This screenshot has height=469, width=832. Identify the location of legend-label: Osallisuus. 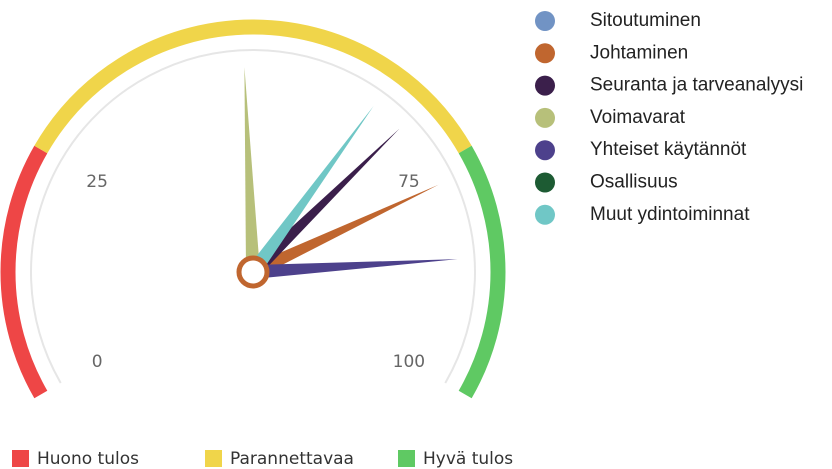
(634, 182).